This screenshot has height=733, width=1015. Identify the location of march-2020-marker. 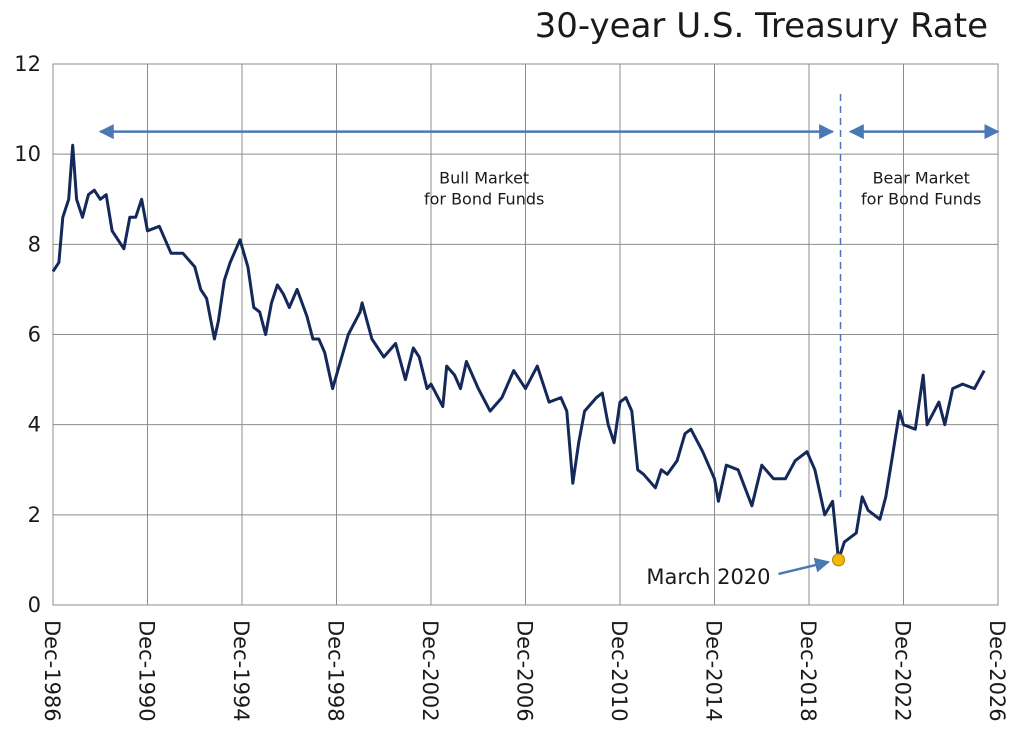
(839, 560).